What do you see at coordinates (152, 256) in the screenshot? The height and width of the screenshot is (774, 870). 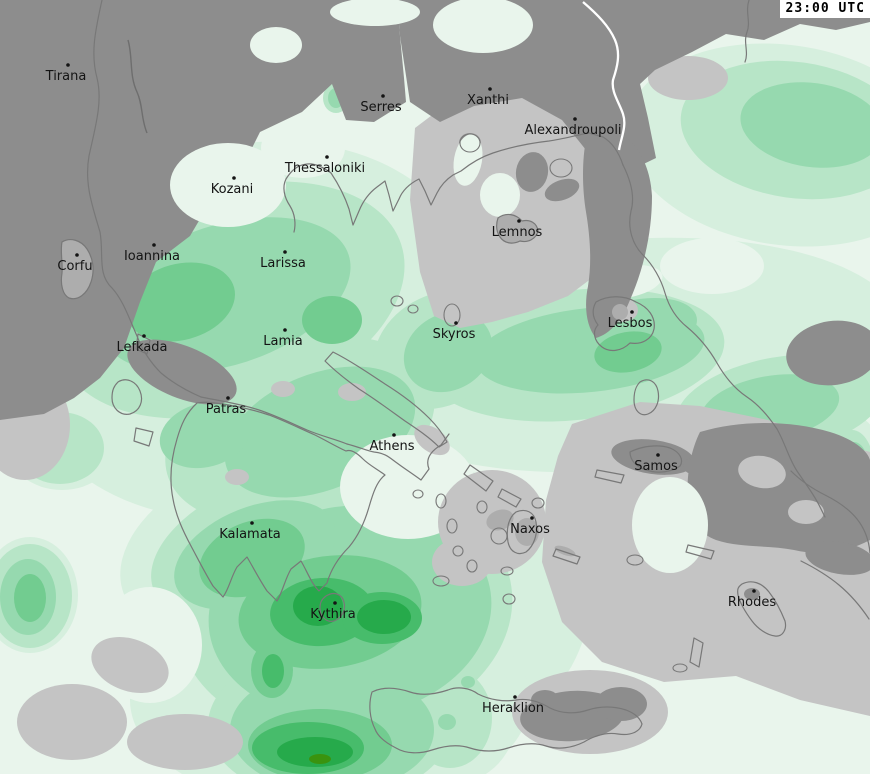 I see `city-label: Ioannina` at bounding box center [152, 256].